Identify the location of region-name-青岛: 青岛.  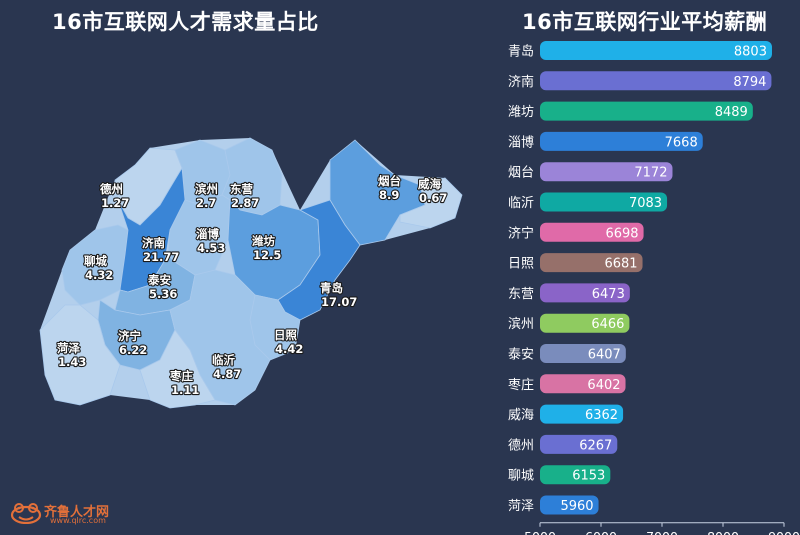
(331, 288).